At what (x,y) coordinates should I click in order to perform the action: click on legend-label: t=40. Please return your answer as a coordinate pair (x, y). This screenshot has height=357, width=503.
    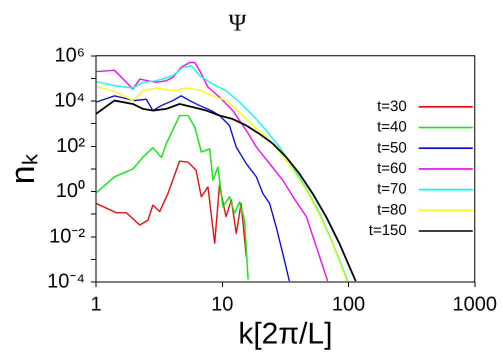
    Looking at the image, I should click on (392, 127).